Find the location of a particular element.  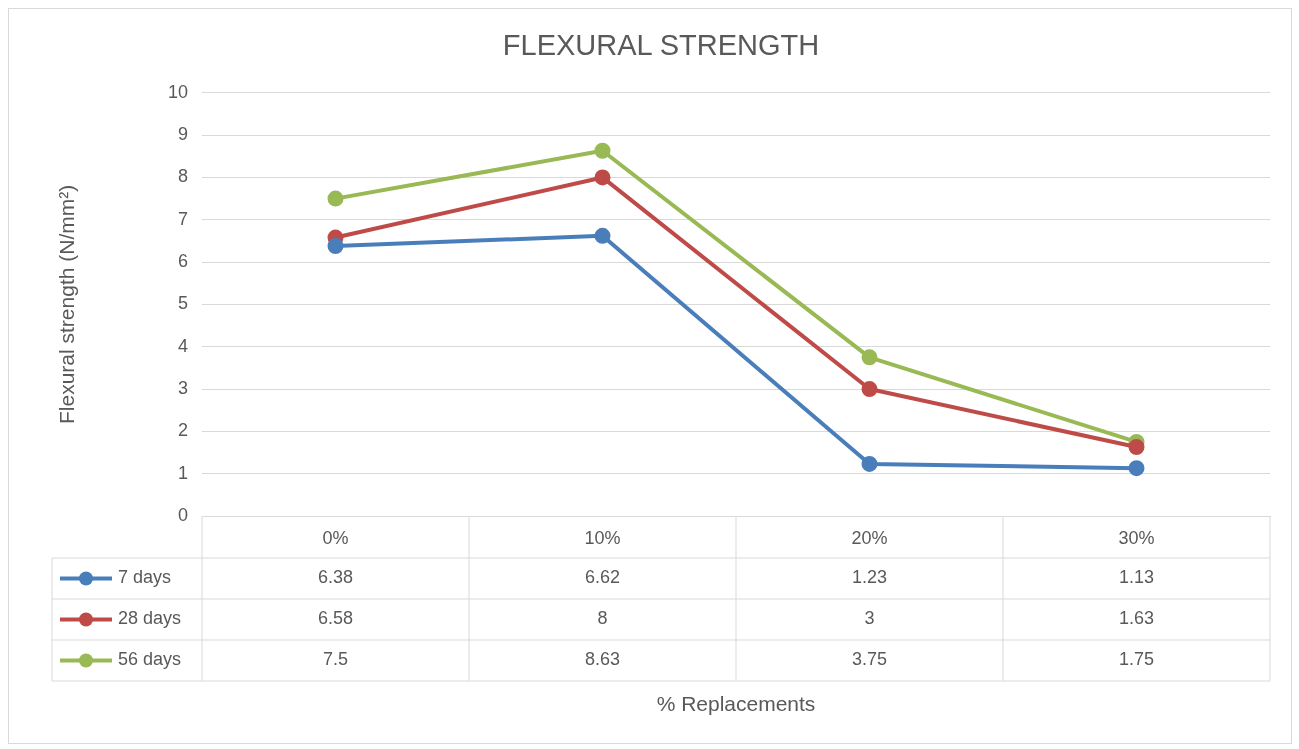

y-axis-title: Flexural strength (N/mm²) is located at coordinates (67, 304).